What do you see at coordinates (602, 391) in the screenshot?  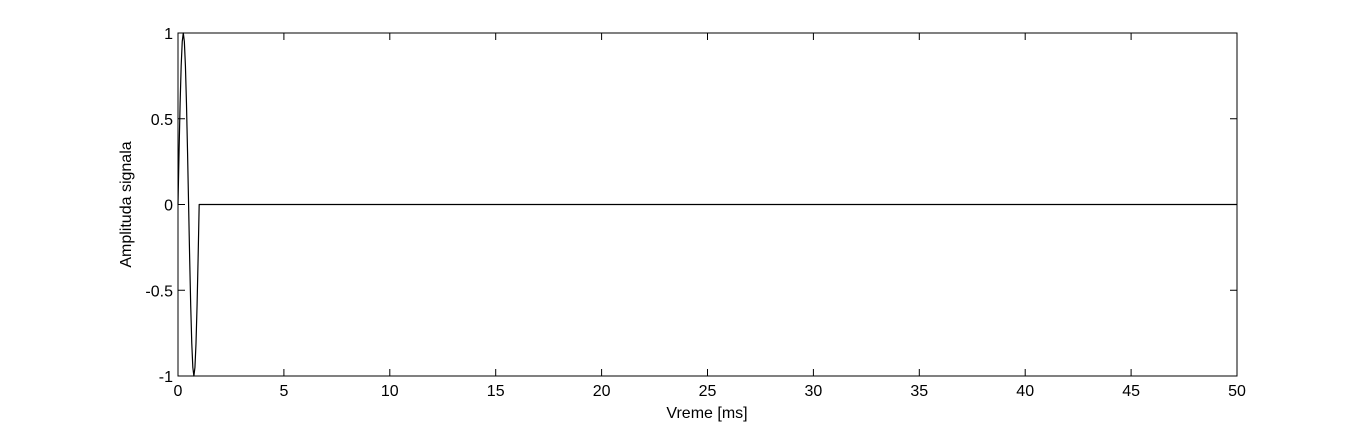 I see `x-tick-label: 20` at bounding box center [602, 391].